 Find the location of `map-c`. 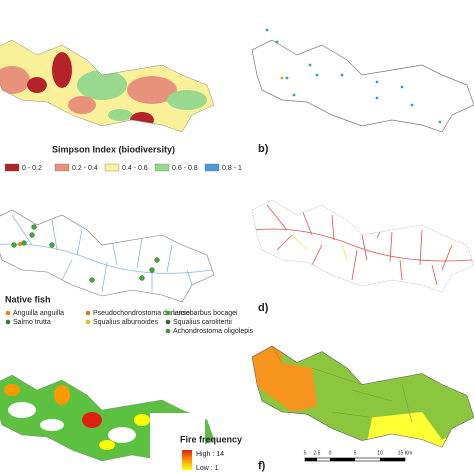

map-c is located at coordinates (107, 256).